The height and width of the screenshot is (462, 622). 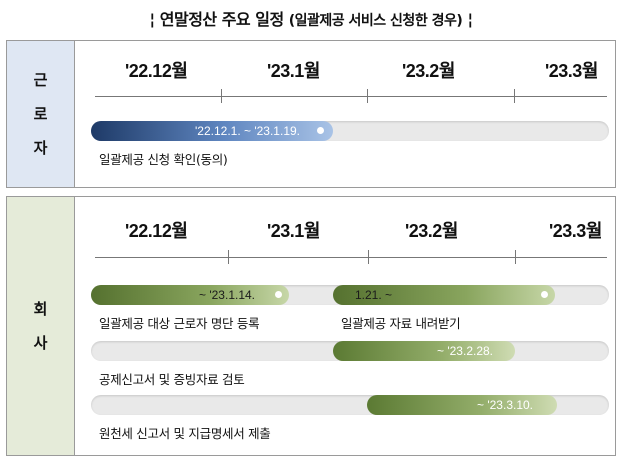 What do you see at coordinates (221, 19) in the screenshot?
I see `title-main: 연말정산 주요 일정` at bounding box center [221, 19].